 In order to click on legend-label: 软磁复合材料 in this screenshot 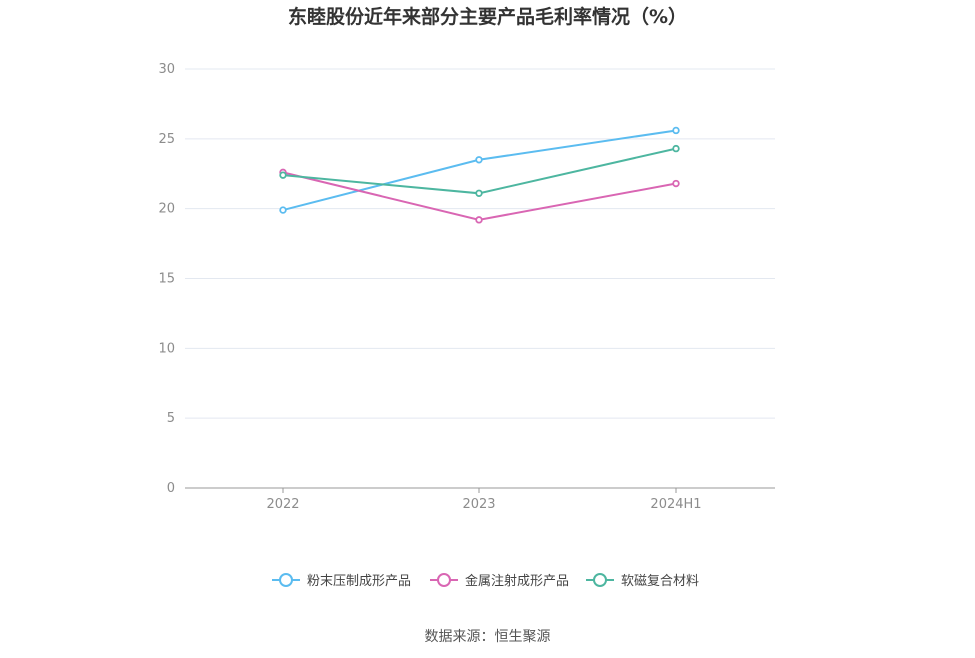, I will do `click(660, 581)`.